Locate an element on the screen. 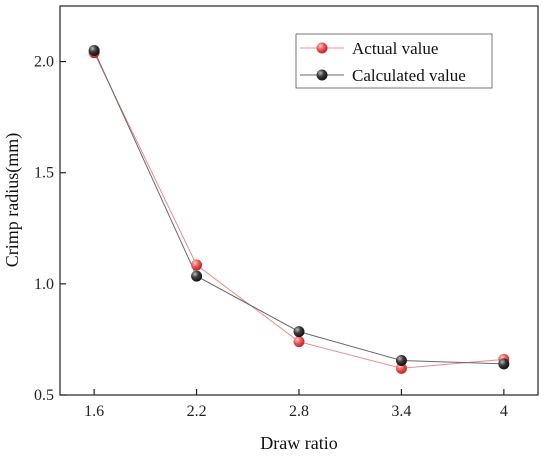 This screenshot has height=456, width=550. x-axis-title: Draw ratio is located at coordinates (298, 443).